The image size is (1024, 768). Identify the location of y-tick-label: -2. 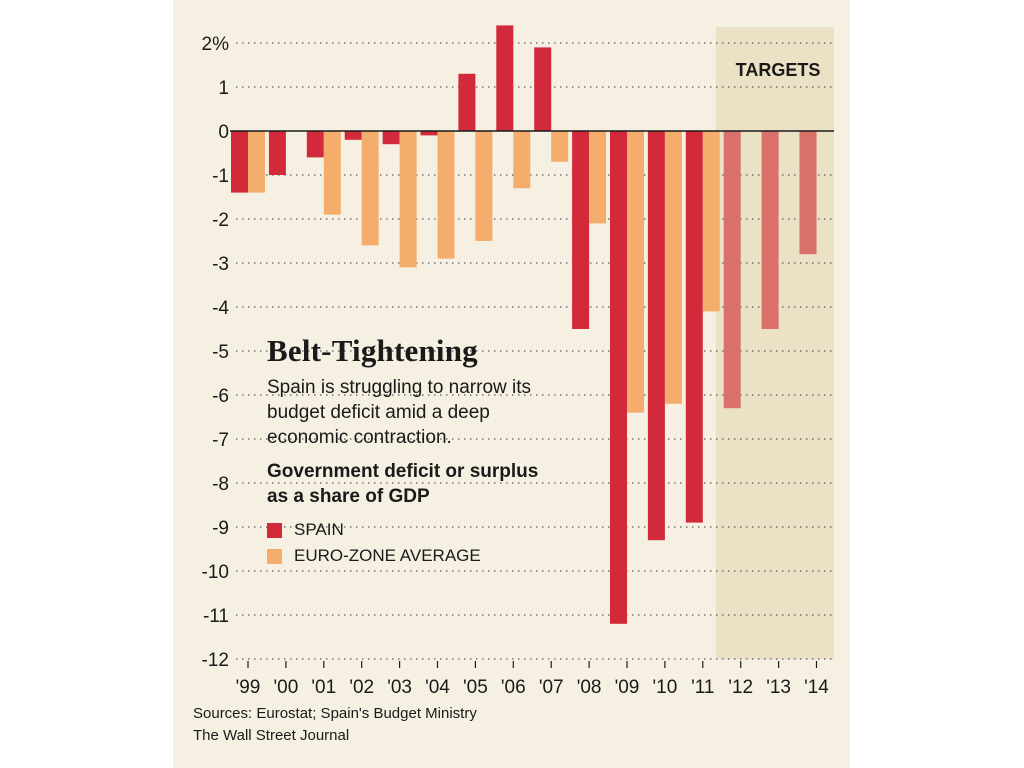
(220, 220).